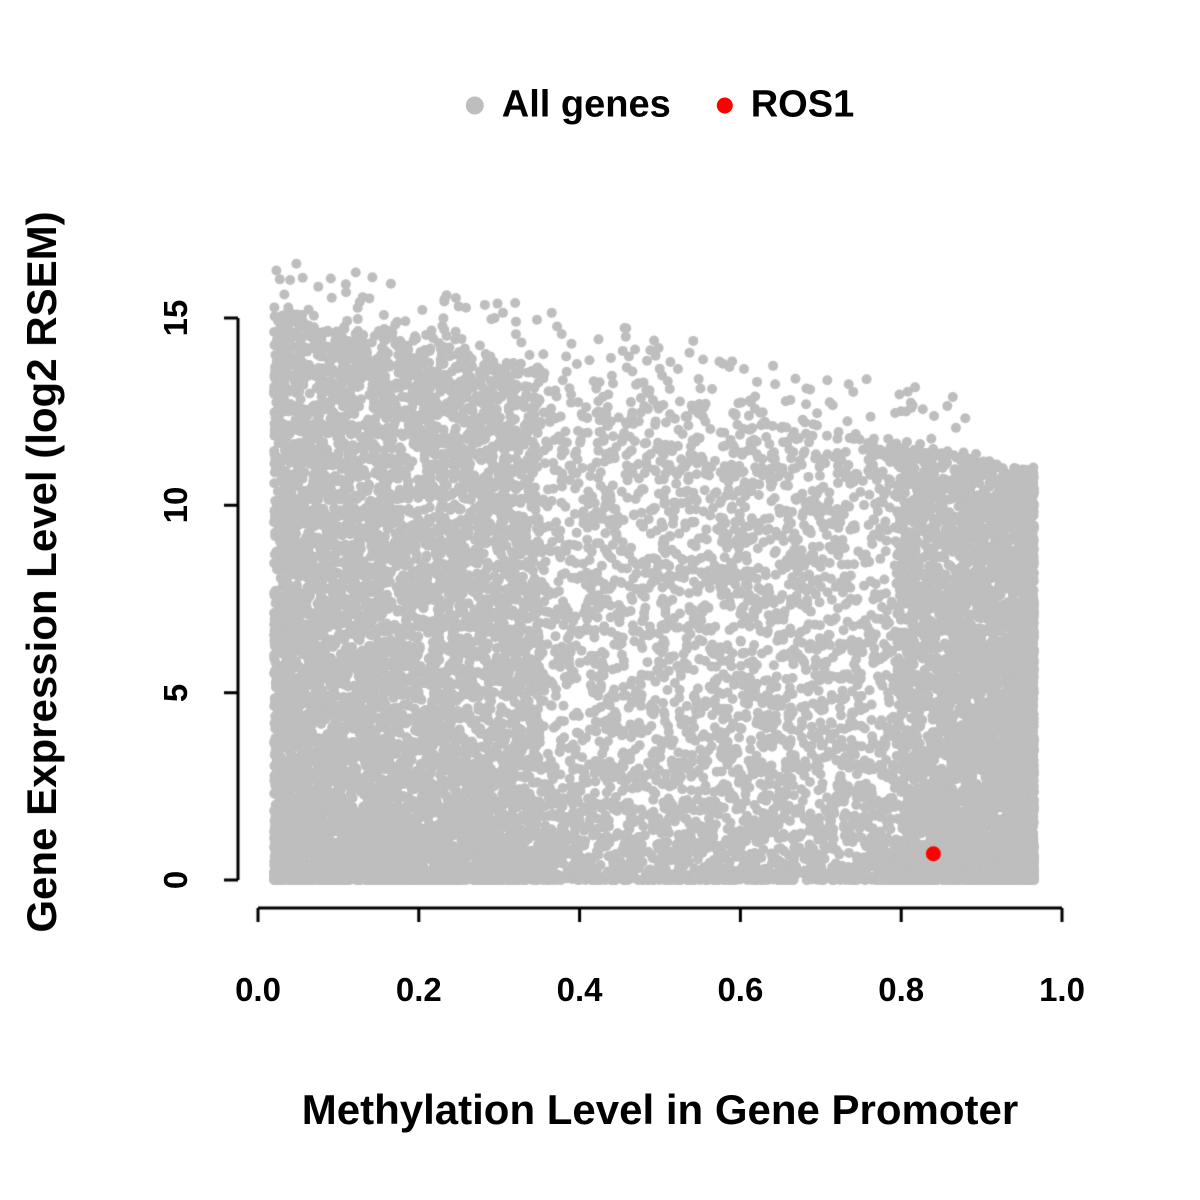 The height and width of the screenshot is (1200, 1200). I want to click on x-tick-label-0.4: 0.4, so click(579, 989).